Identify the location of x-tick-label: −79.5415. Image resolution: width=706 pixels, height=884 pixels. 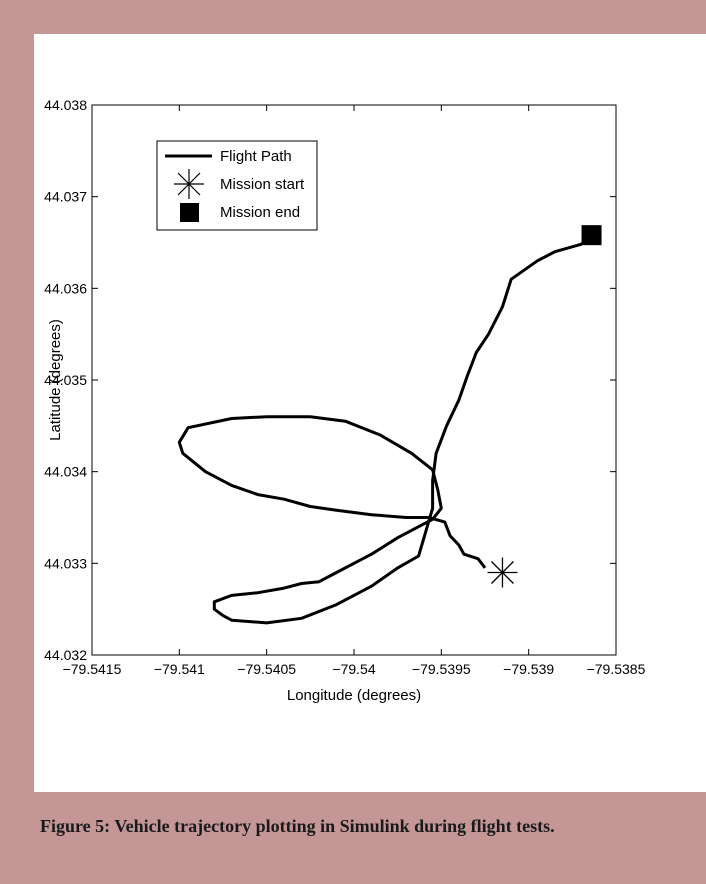
(92, 669).